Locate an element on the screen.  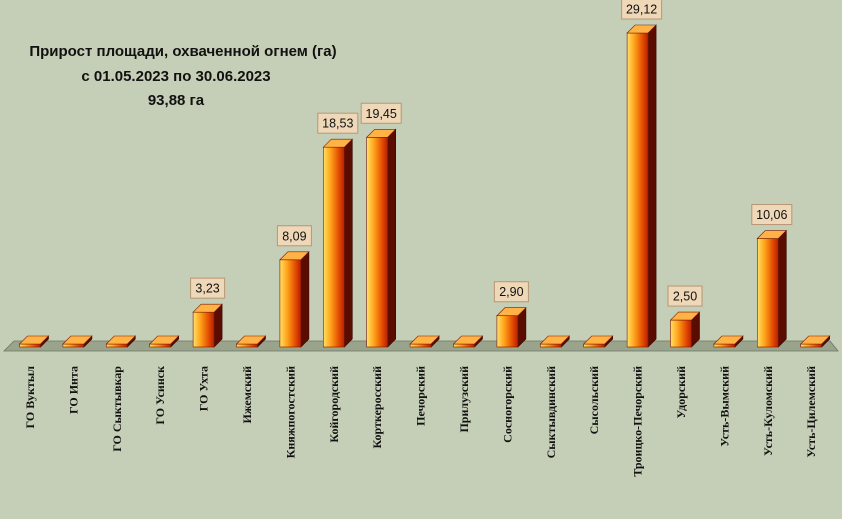
data-label-text: 8,09 is located at coordinates (294, 236).